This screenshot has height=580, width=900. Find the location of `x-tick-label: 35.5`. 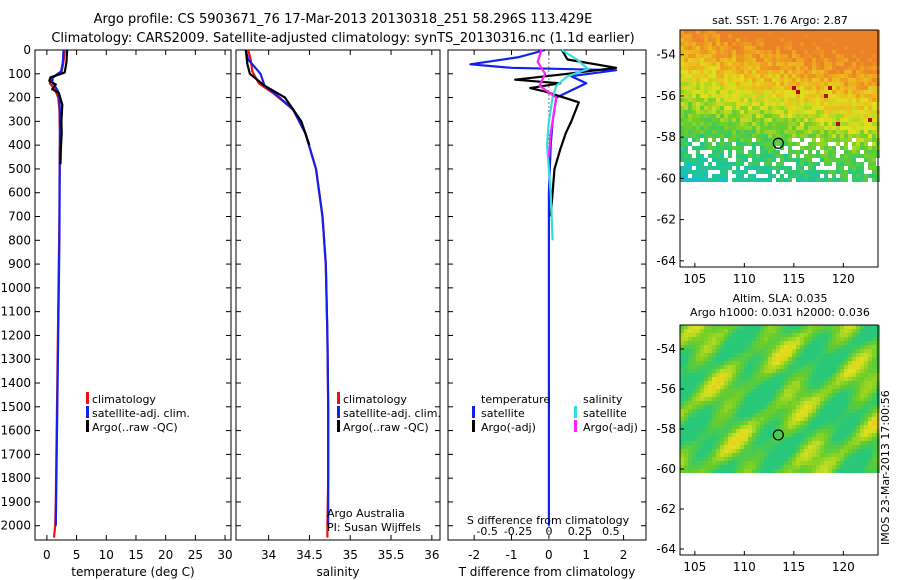

x-tick-label: 35.5 is located at coordinates (391, 555).